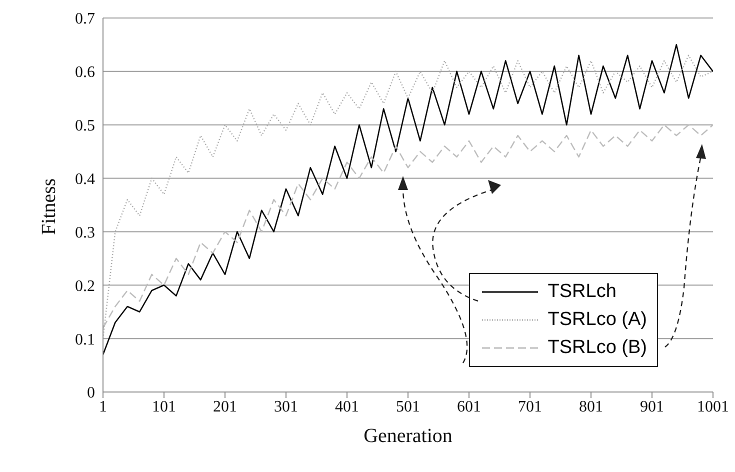  I want to click on y-tick-label: 0, so click(91, 393).